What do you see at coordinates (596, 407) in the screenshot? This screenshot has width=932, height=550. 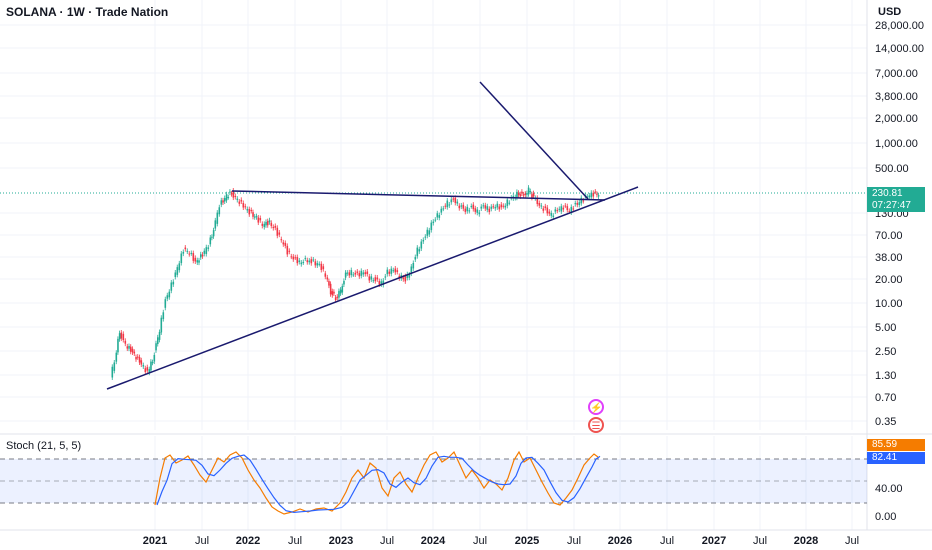 I see `dividend-icon: ⚡` at bounding box center [596, 407].